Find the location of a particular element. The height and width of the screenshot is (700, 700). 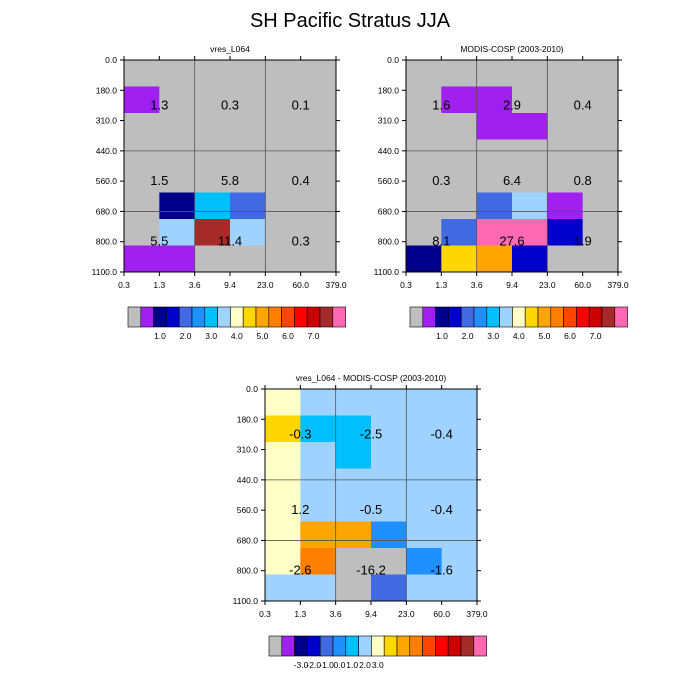

y-tick-label: 800.0 is located at coordinates (389, 242).